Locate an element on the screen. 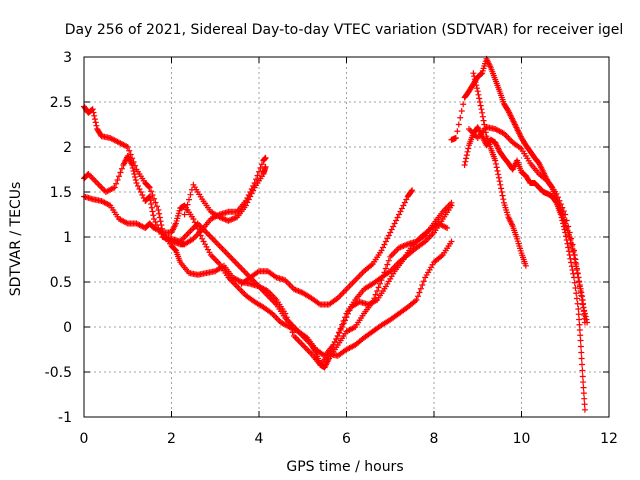 The image size is (640, 480). series-track-j is located at coordinates (524, 268).